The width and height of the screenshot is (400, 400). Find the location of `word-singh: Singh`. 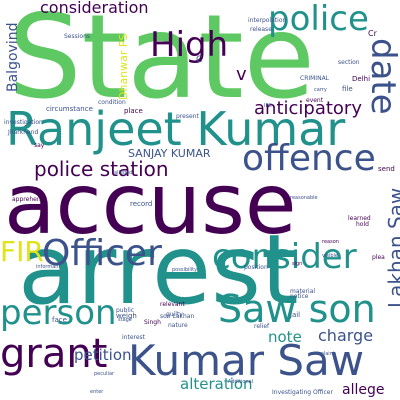

word-singh: Singh is located at coordinates (152, 322).